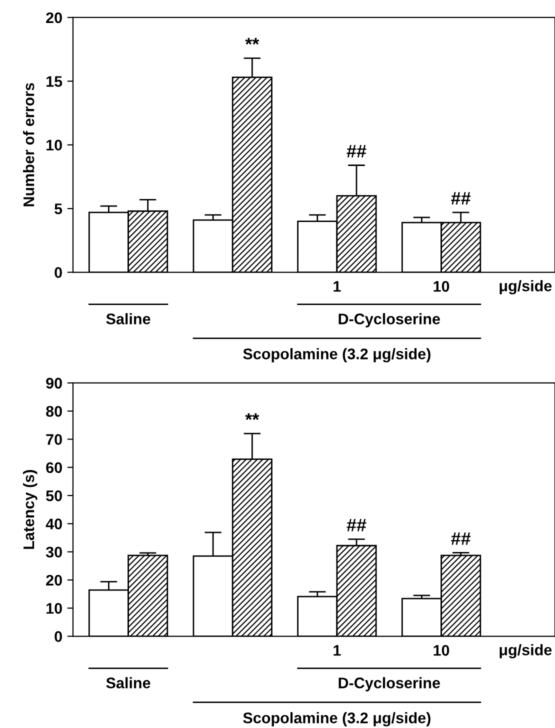 This screenshot has width=555, height=728. What do you see at coordinates (54, 411) in the screenshot?
I see `y-tick-label: 80` at bounding box center [54, 411].